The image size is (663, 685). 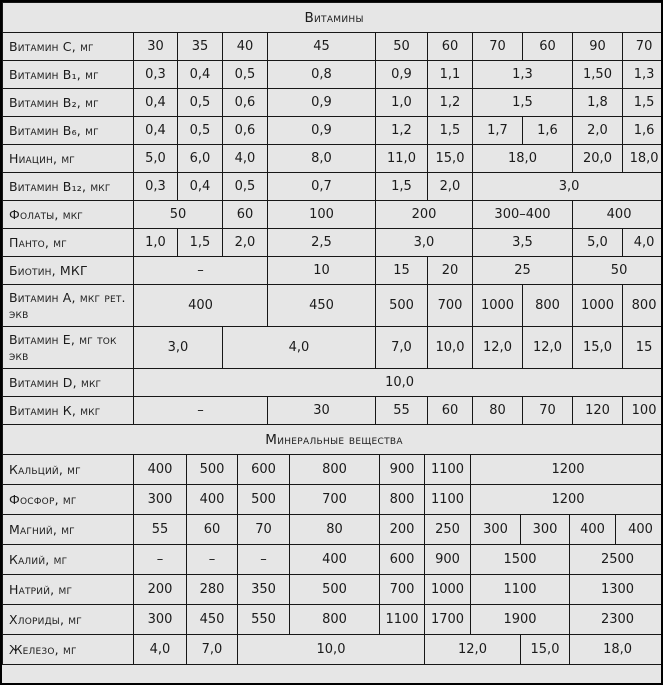 I want to click on value-cell: 1200, so click(x=565, y=469).